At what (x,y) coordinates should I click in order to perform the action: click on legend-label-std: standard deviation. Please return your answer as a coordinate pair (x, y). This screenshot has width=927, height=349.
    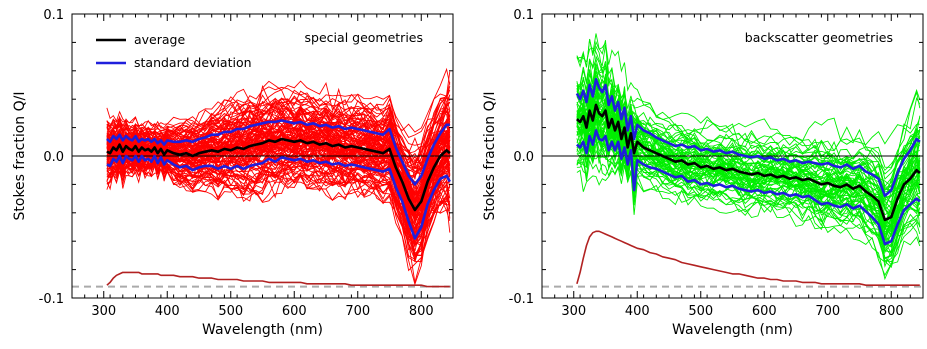
    Looking at the image, I should click on (193, 62).